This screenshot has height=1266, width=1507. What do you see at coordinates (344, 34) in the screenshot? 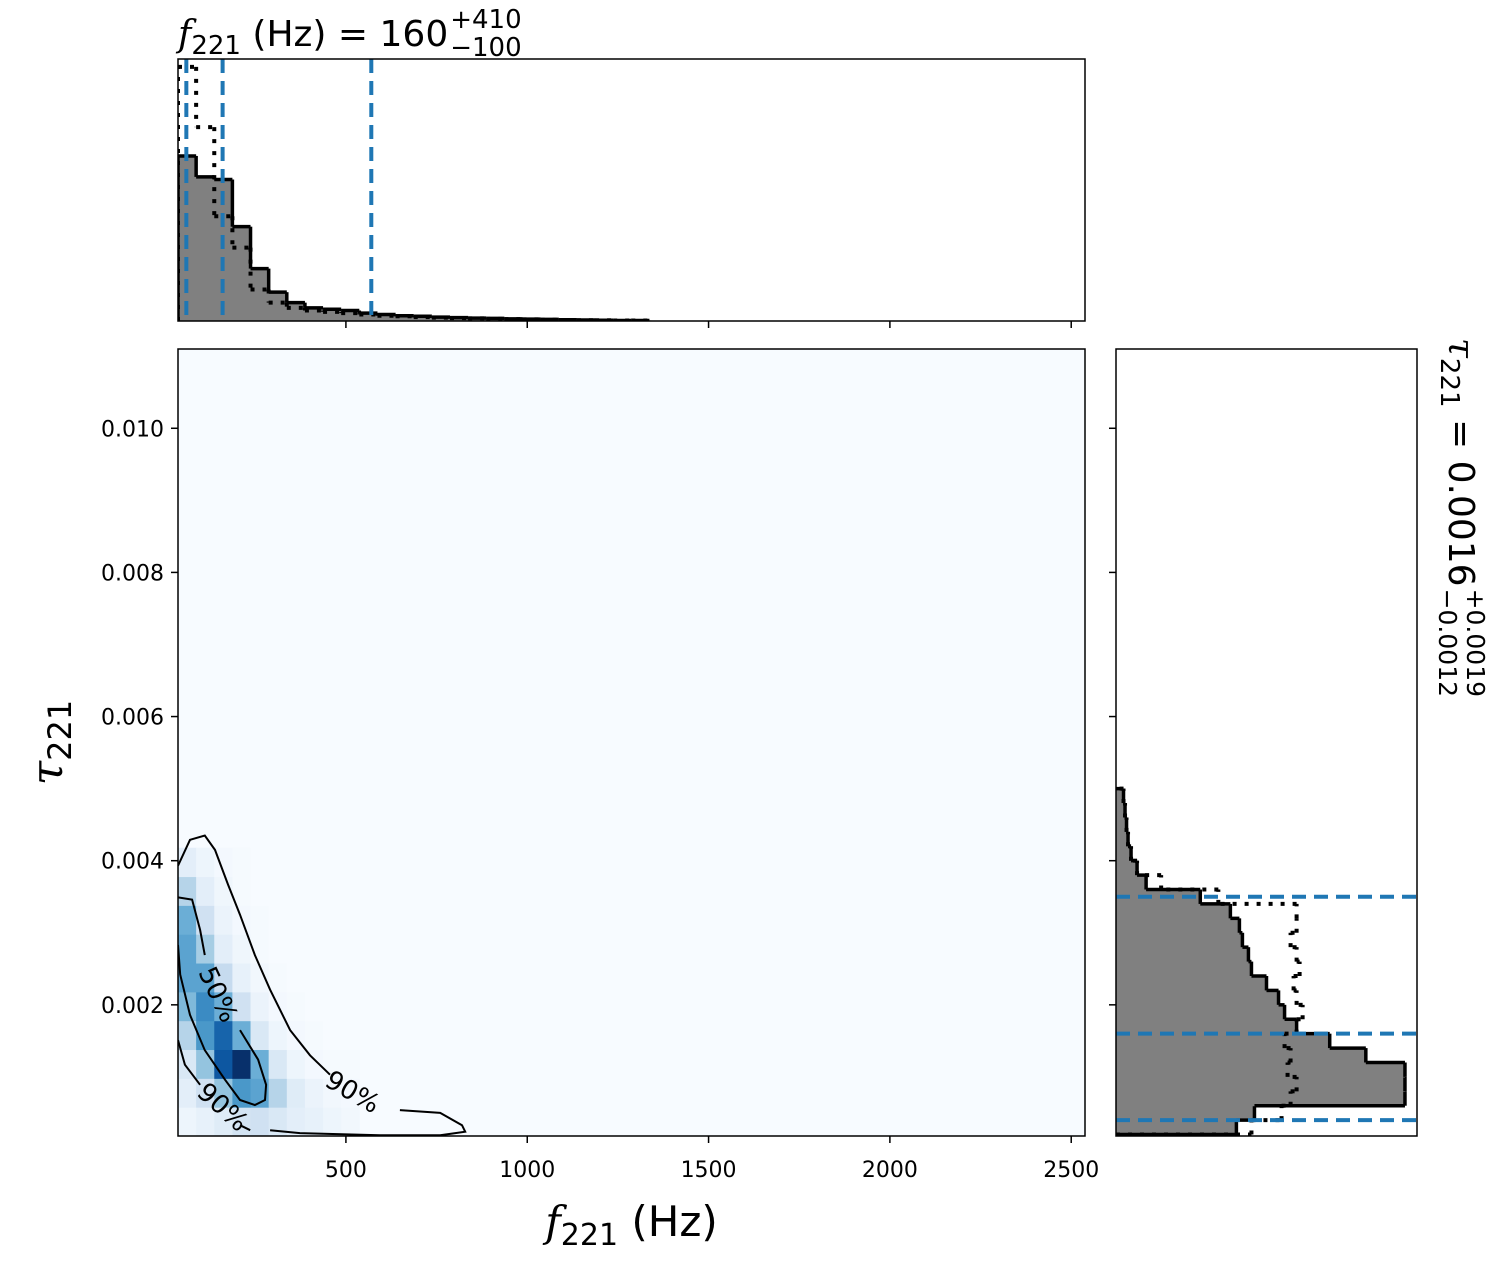
I see `title-text: (Hz) = 160` at bounding box center [344, 34].